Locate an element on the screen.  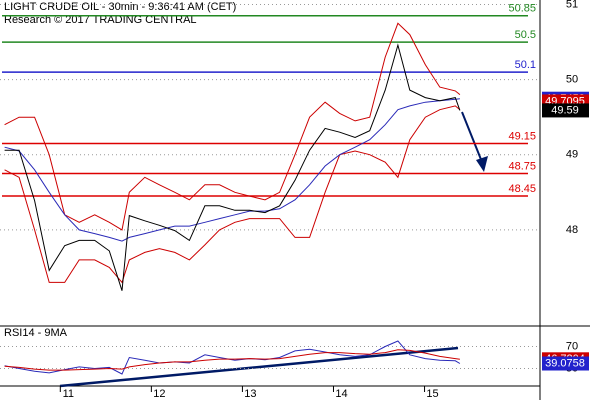
price-box-label: 39.0758 is located at coordinates (565, 363).